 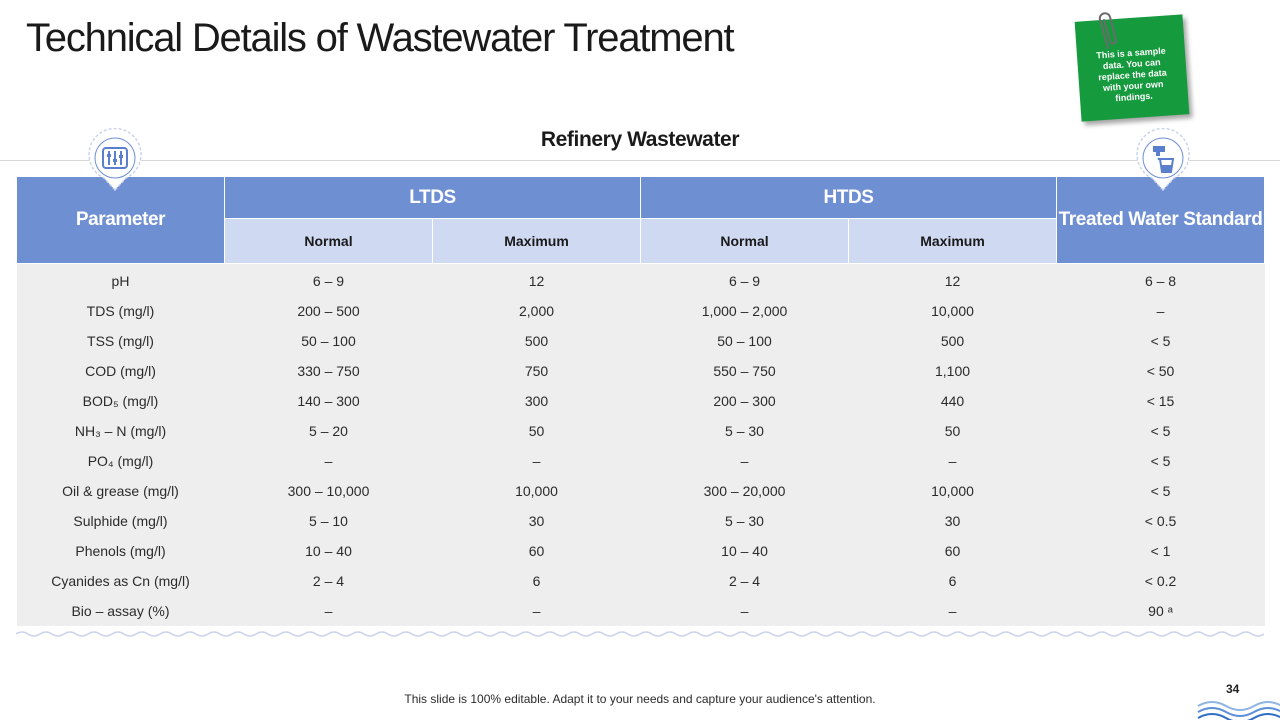 I want to click on table-row: TSS (mg/l) 50 – 100 500 50 – 100 500 < 5, so click(x=641, y=341).